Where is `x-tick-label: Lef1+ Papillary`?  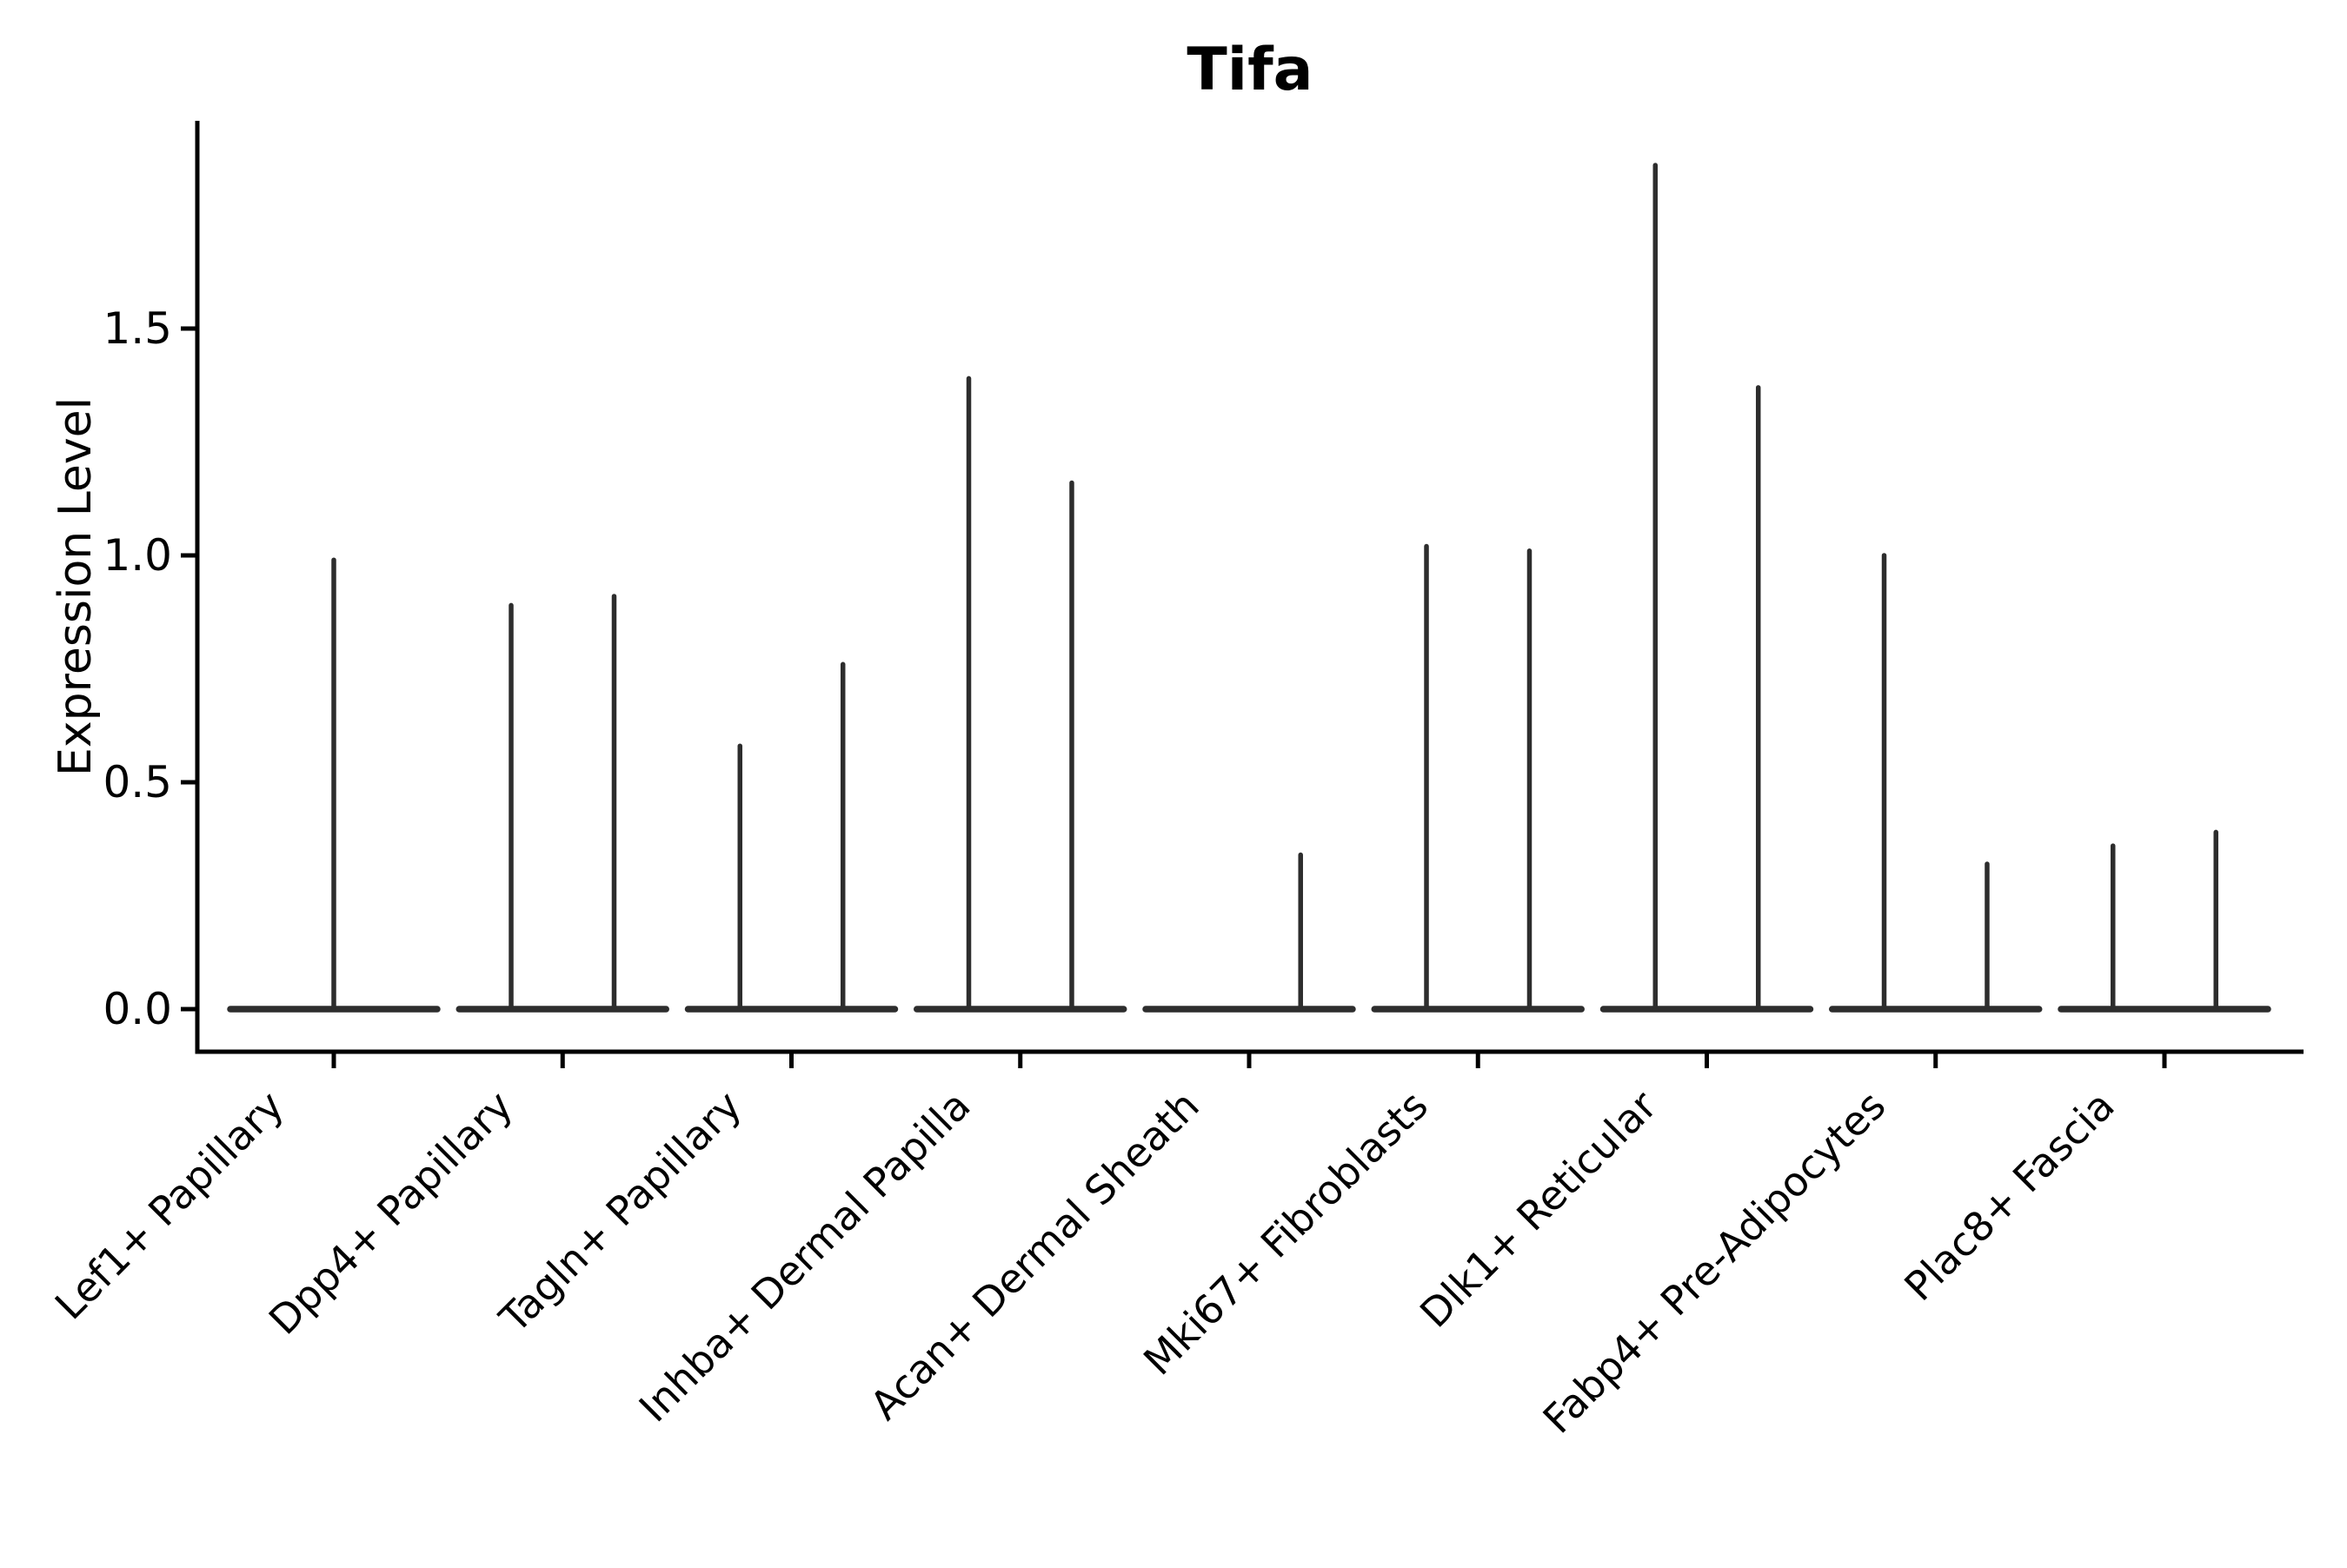 x-tick-label: Lef1+ Papillary is located at coordinates (169, 1205).